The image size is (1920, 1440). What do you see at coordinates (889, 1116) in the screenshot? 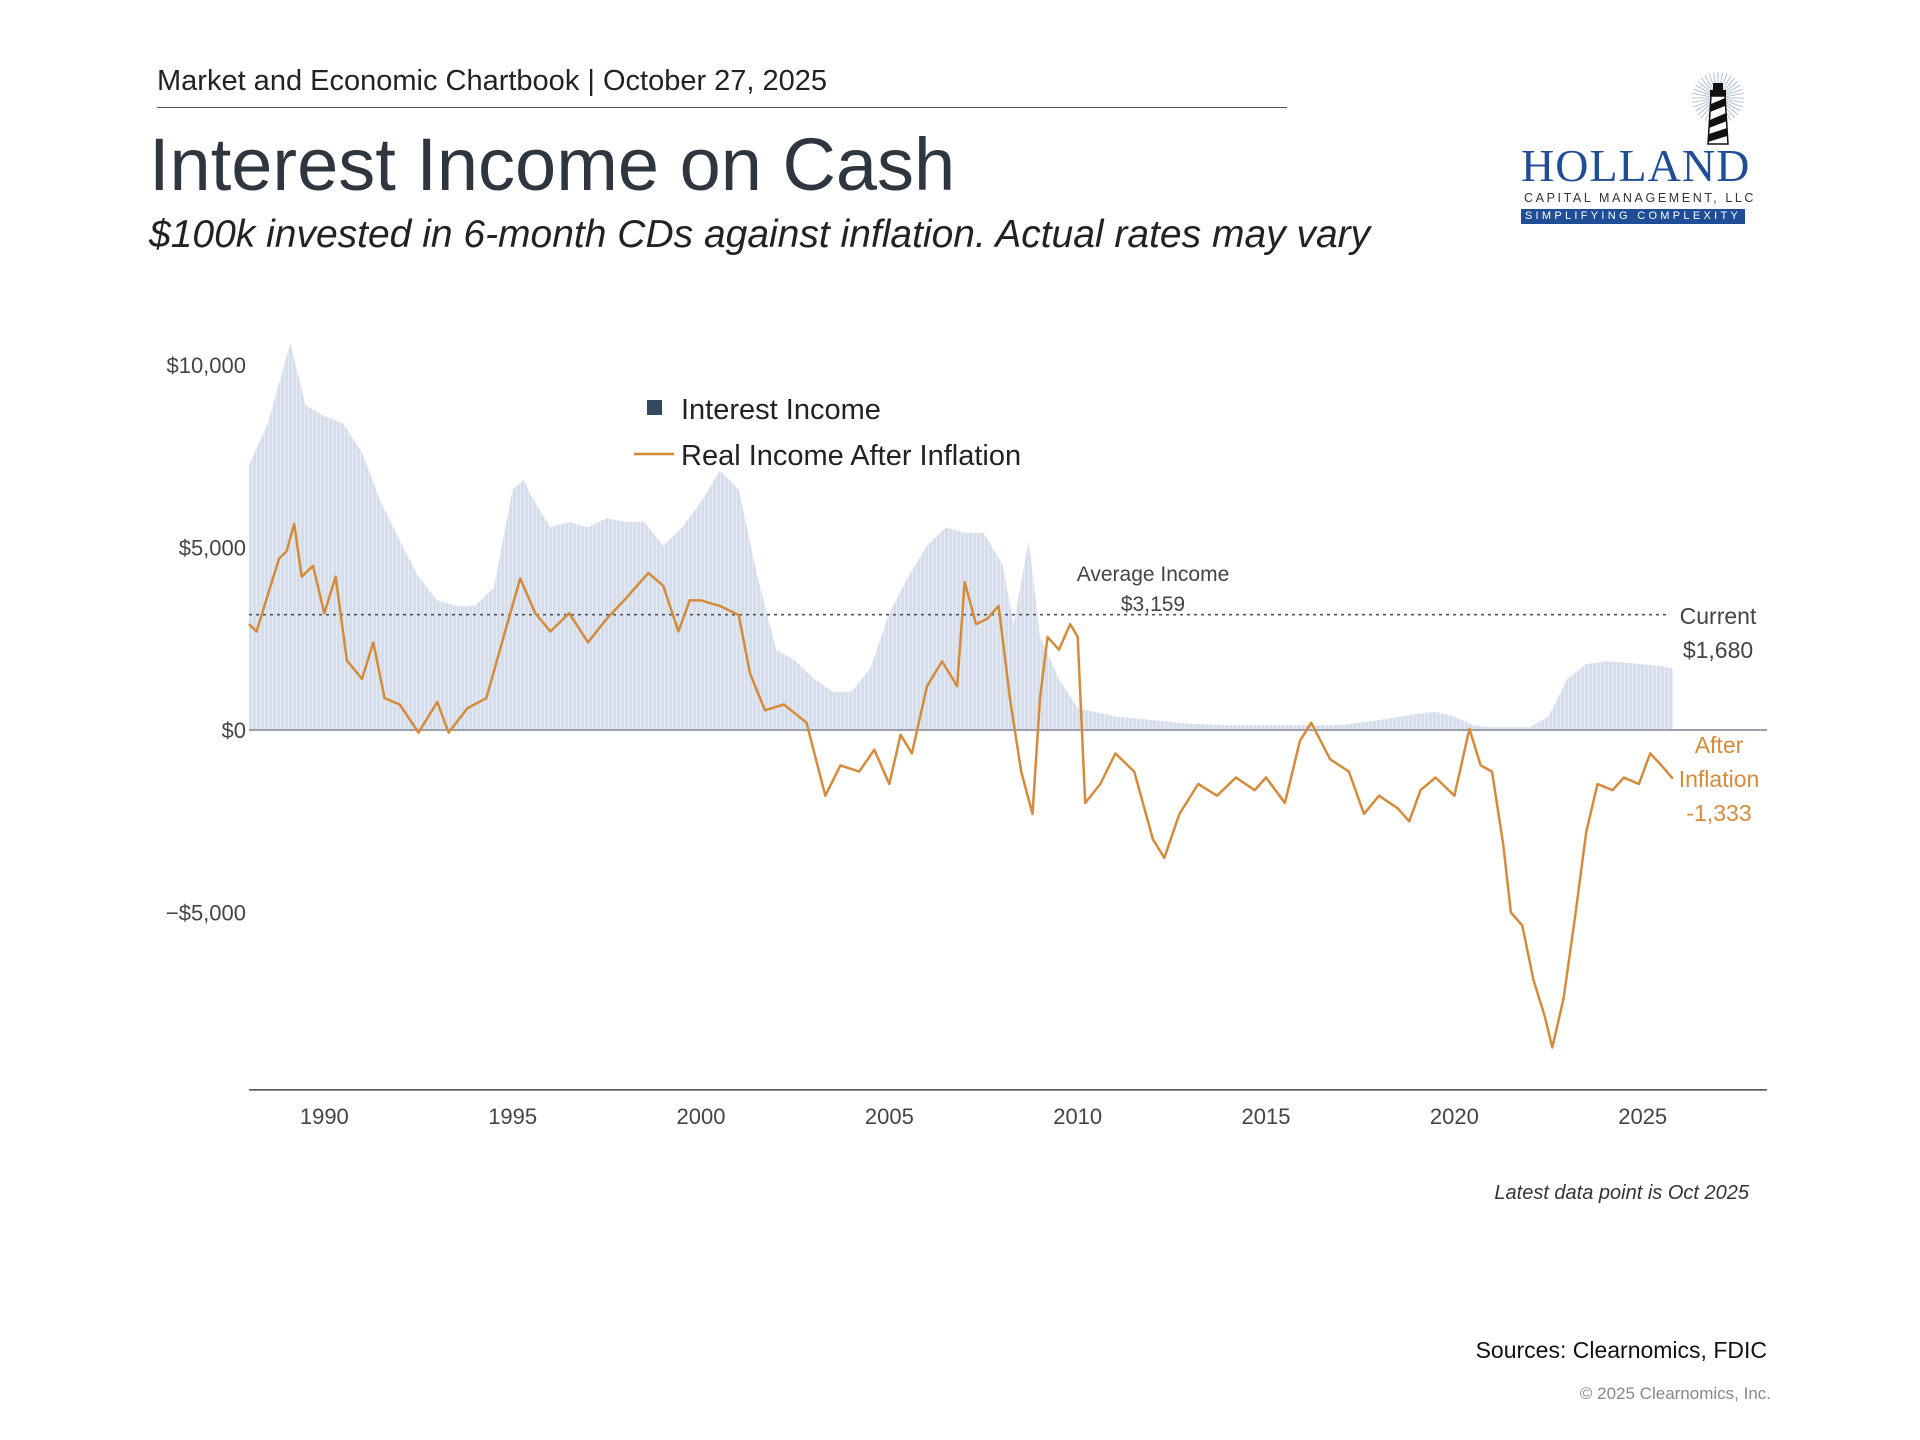
I see `x-tick-label: 2005` at bounding box center [889, 1116].